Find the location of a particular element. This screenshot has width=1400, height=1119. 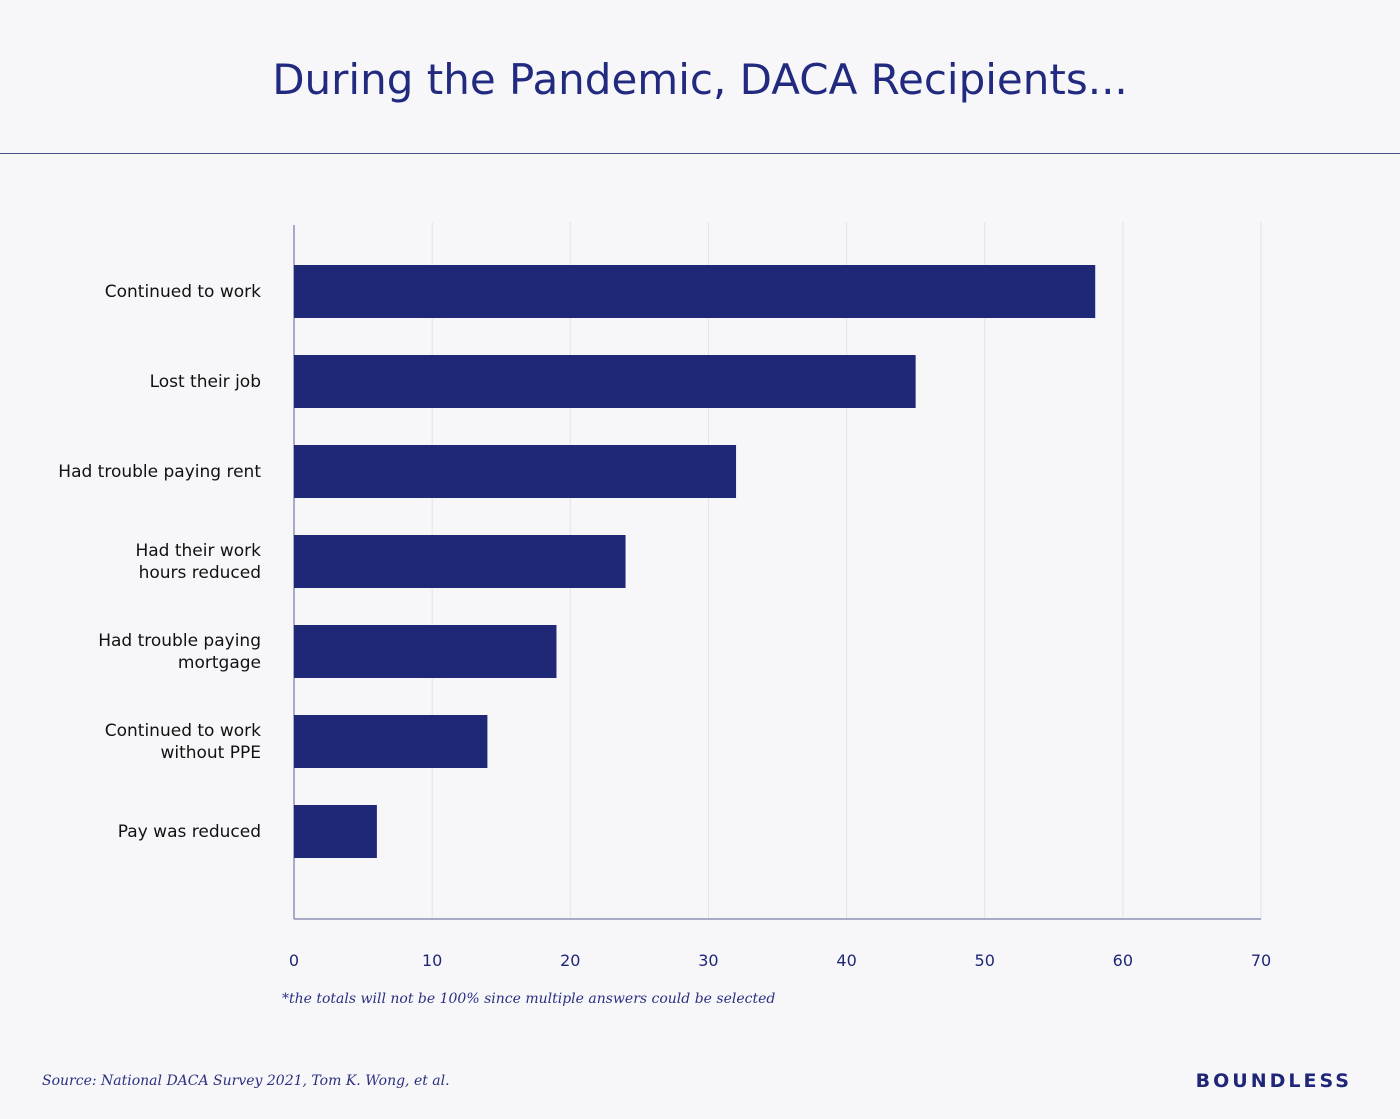

category-label: Had trouble paying is located at coordinates (179, 641).